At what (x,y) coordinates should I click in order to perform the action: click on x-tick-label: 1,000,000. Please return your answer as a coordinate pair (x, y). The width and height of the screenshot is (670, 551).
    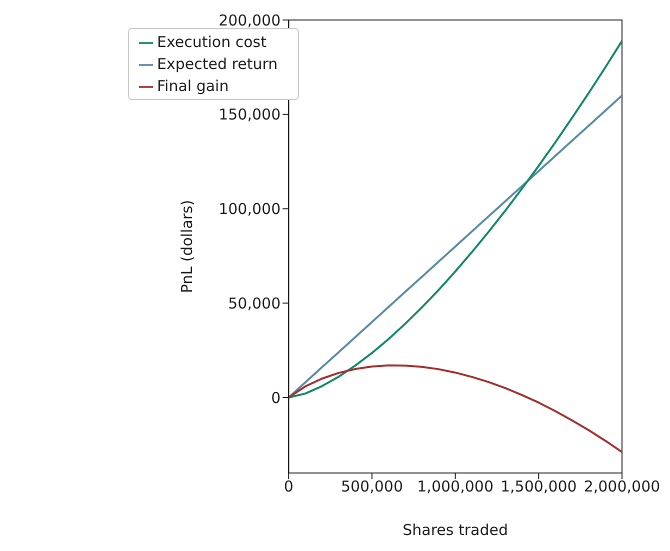
    Looking at the image, I should click on (455, 487).